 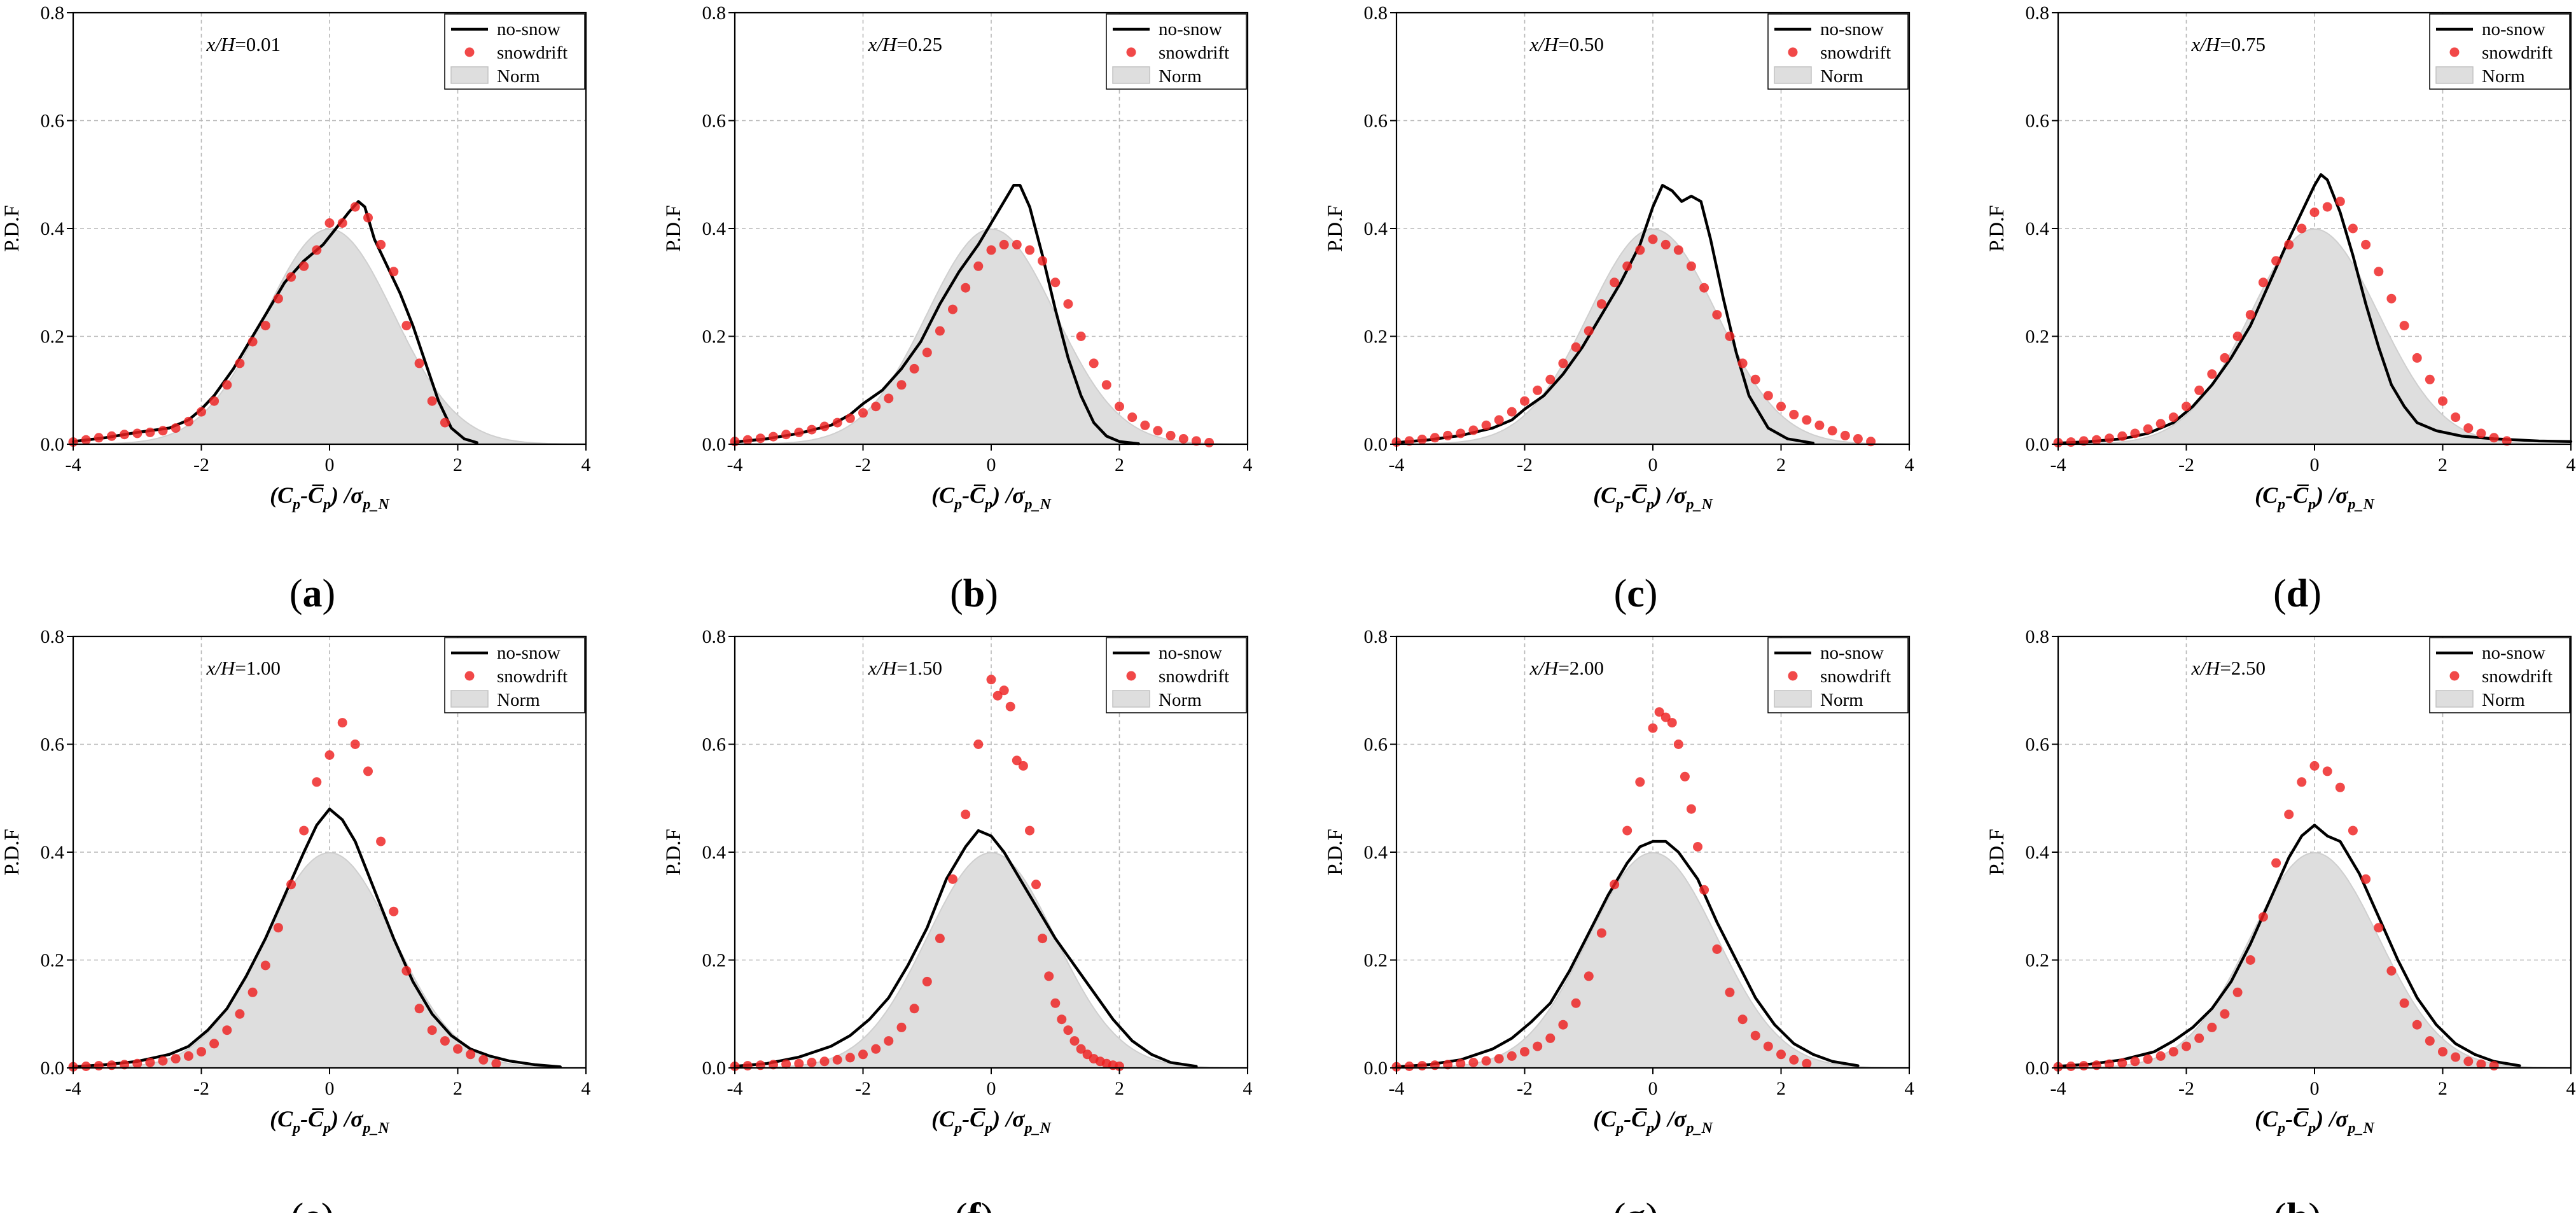 I want to click on panel-label: (b), so click(x=974, y=593).